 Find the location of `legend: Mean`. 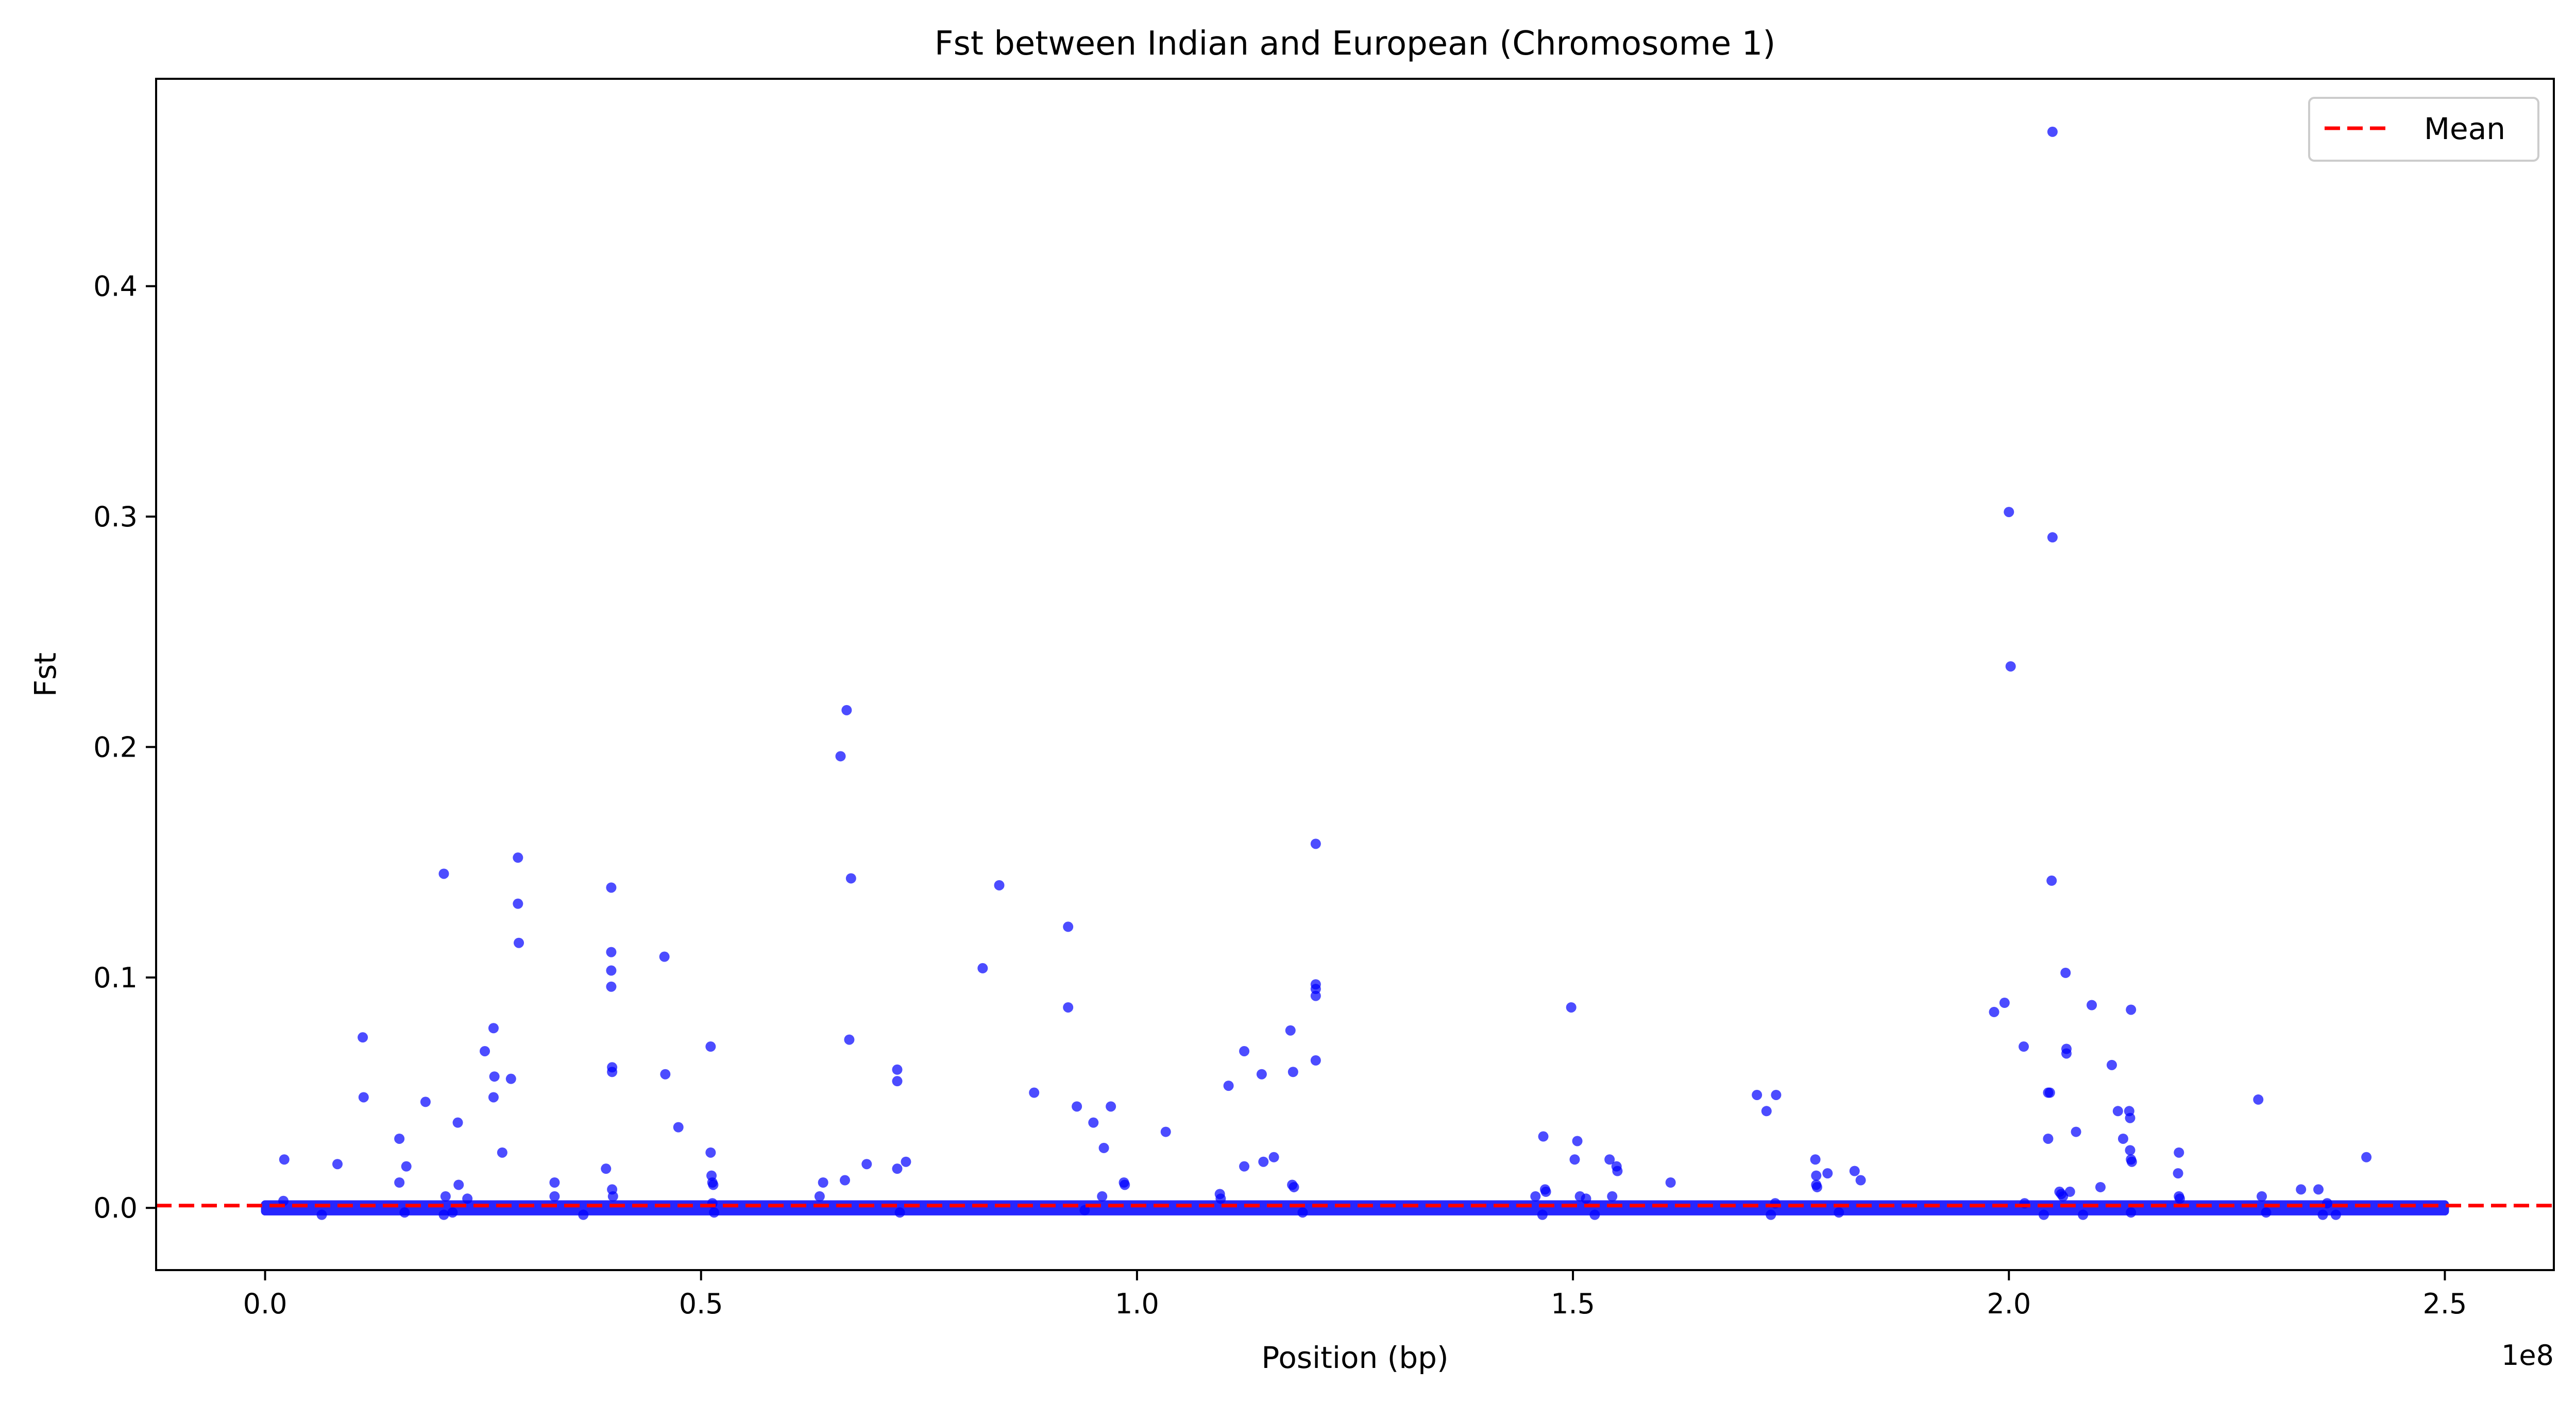

legend: Mean is located at coordinates (2423, 129).